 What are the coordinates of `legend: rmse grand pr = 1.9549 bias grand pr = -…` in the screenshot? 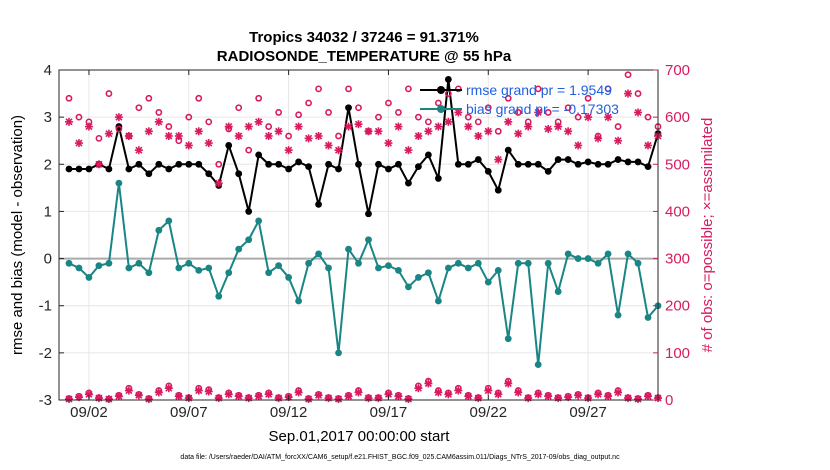 It's located at (519, 99).